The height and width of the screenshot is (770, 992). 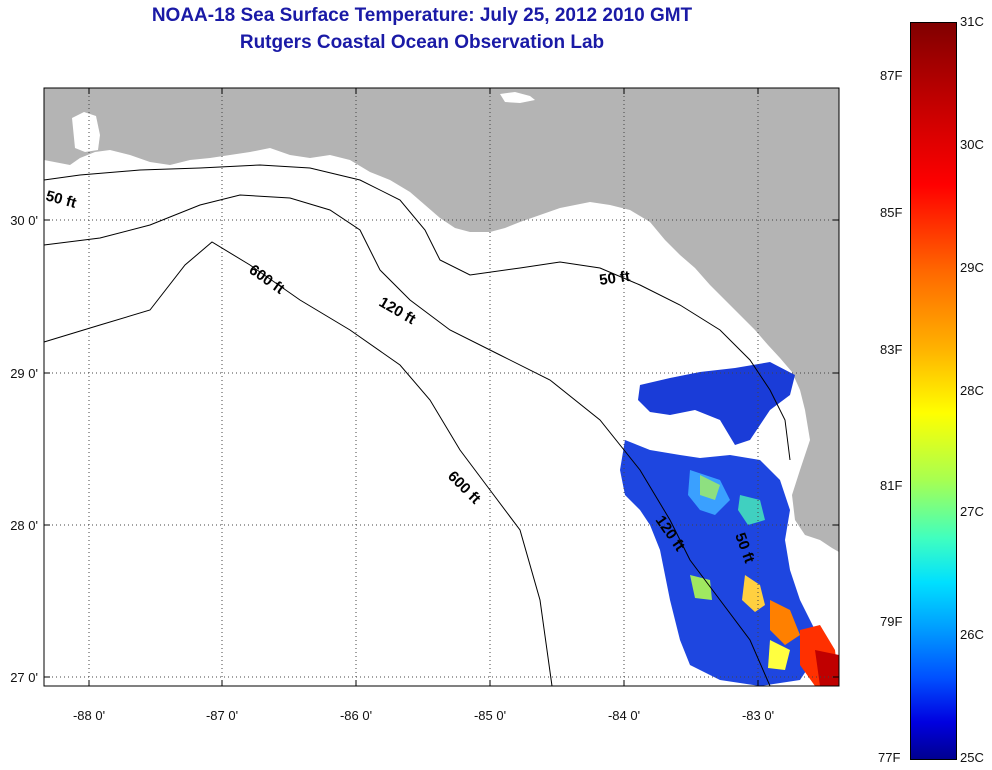 What do you see at coordinates (624, 715) in the screenshot?
I see `lon-label: -84 0'` at bounding box center [624, 715].